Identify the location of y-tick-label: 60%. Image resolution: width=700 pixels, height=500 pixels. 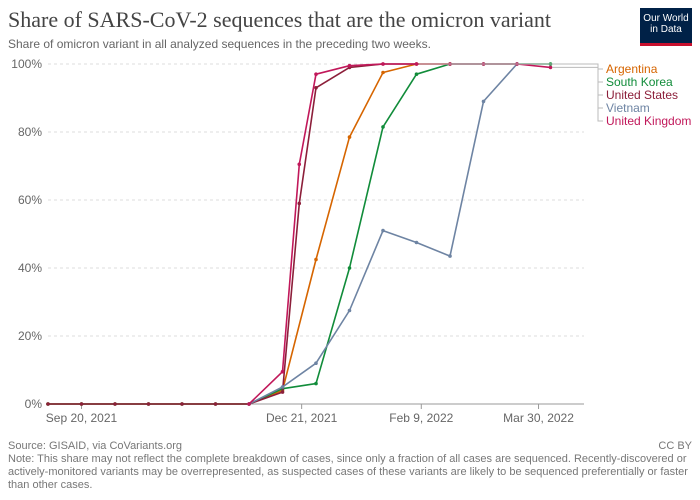
(30, 200).